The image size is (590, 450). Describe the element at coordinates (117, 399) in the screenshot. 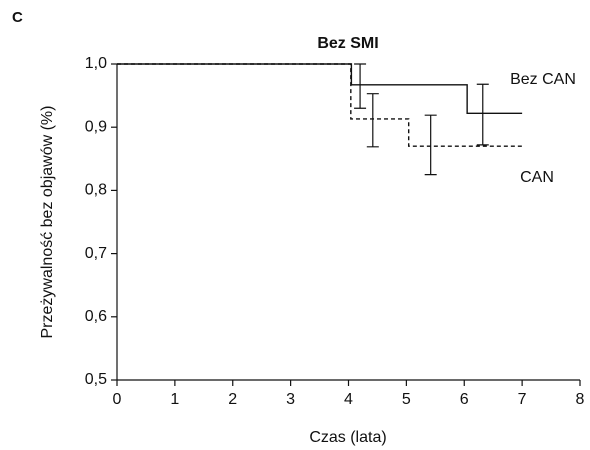

I see `x-tick-label: 0` at that location.